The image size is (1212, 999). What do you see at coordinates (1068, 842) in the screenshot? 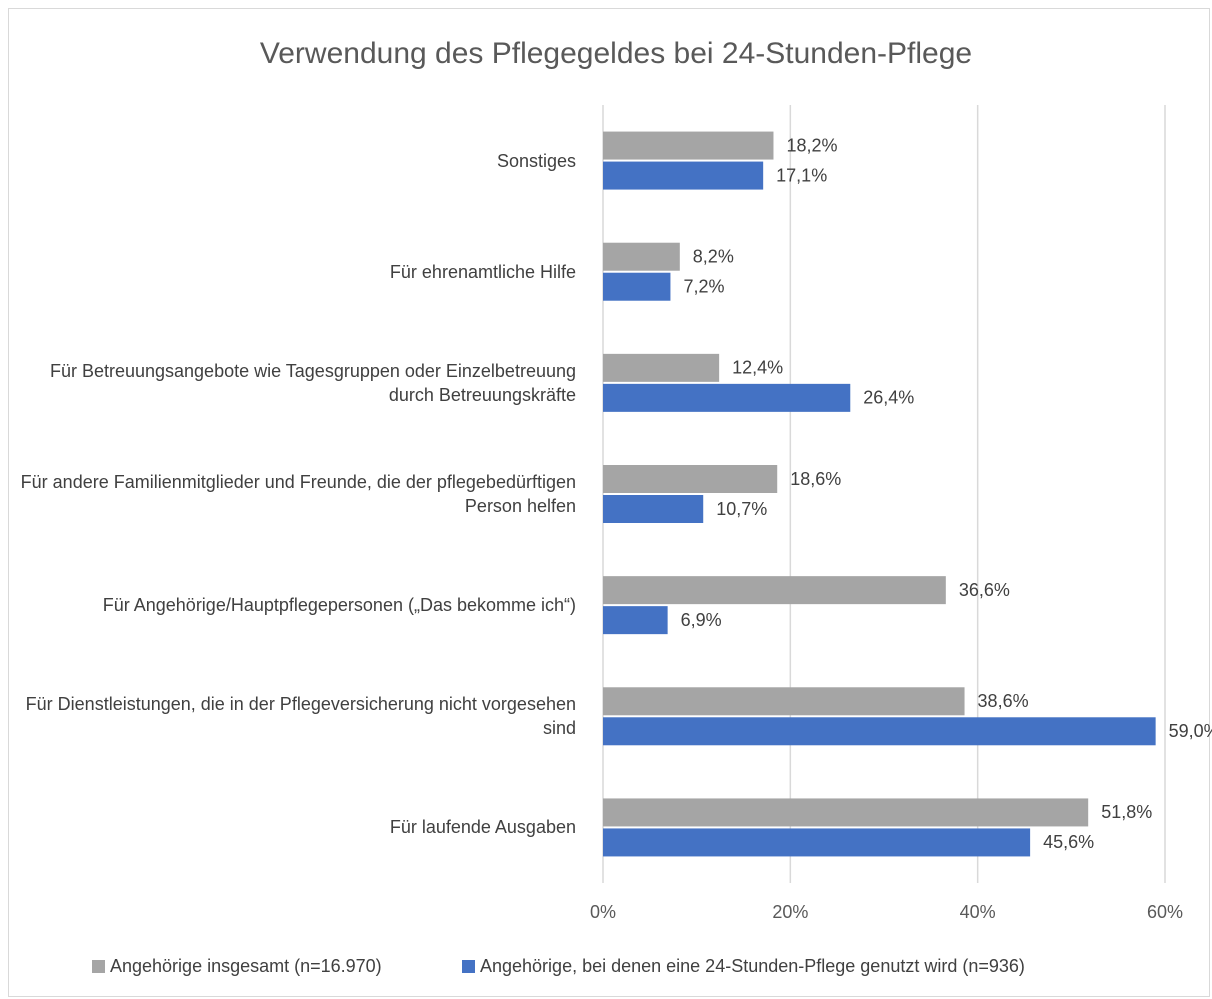
I see `data-label: 45,6%` at bounding box center [1068, 842].